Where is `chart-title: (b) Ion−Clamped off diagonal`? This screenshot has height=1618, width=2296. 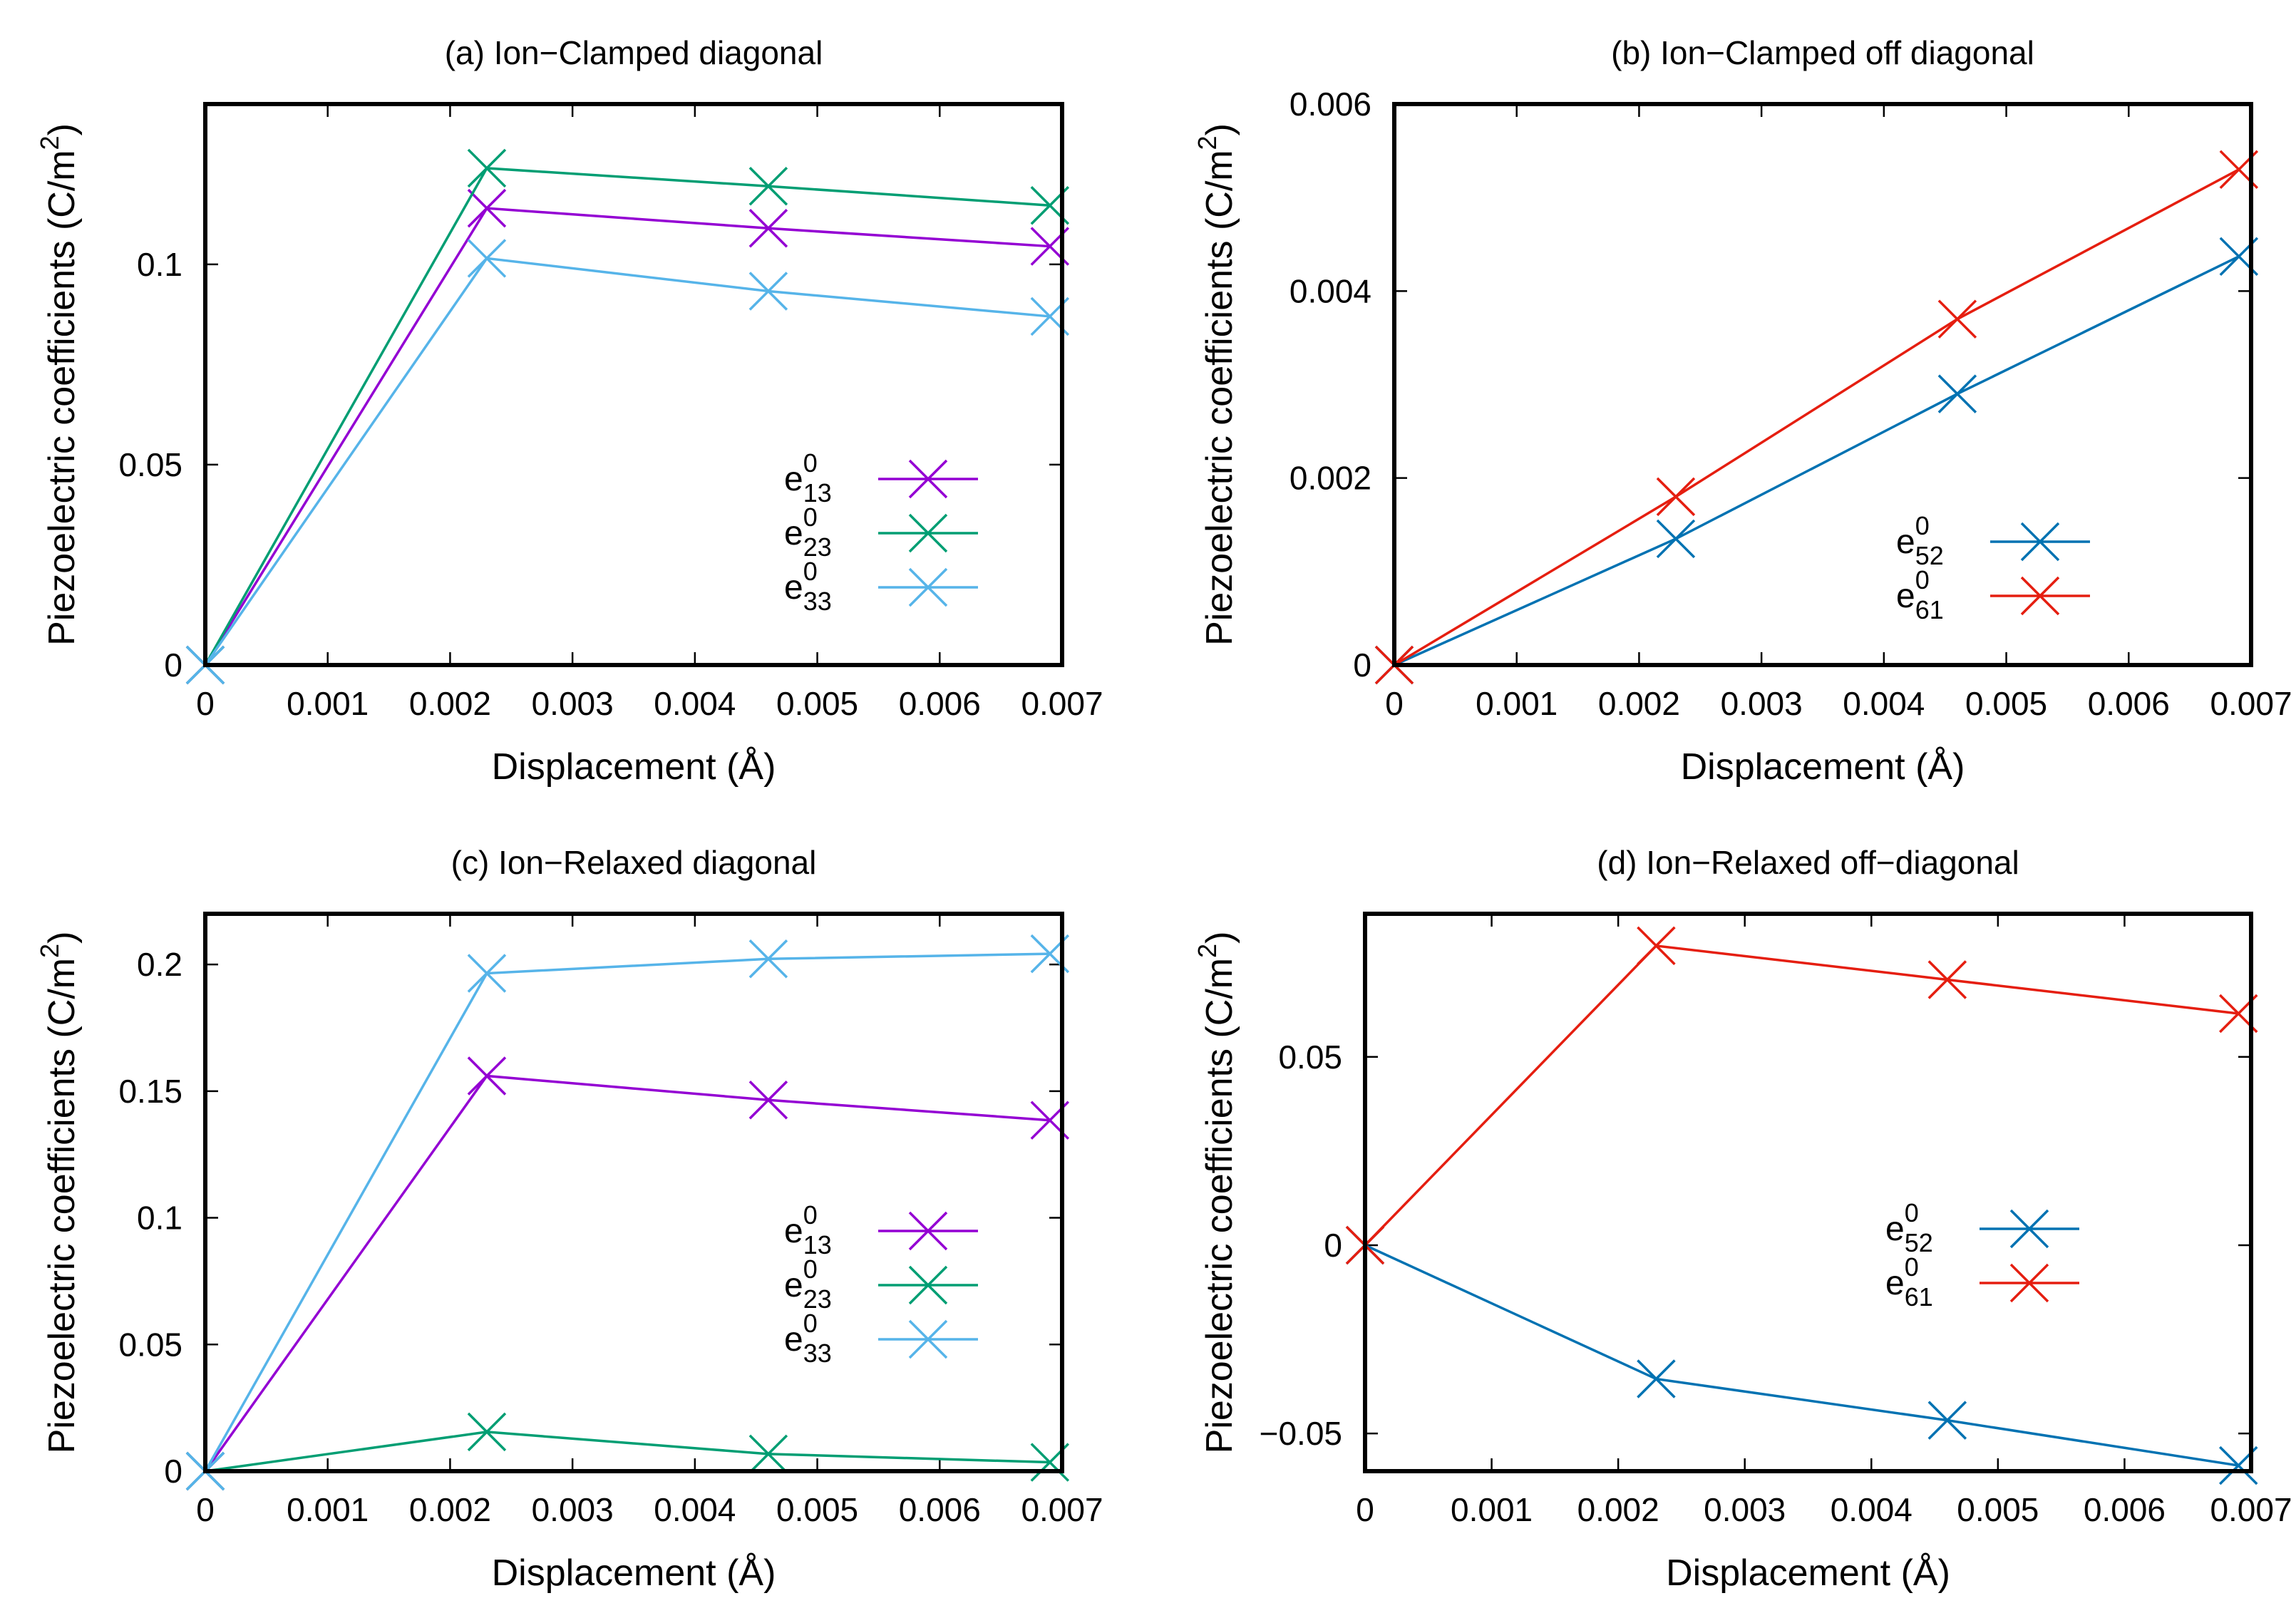
chart-title: (b) Ion−Clamped off diagonal is located at coordinates (1822, 52).